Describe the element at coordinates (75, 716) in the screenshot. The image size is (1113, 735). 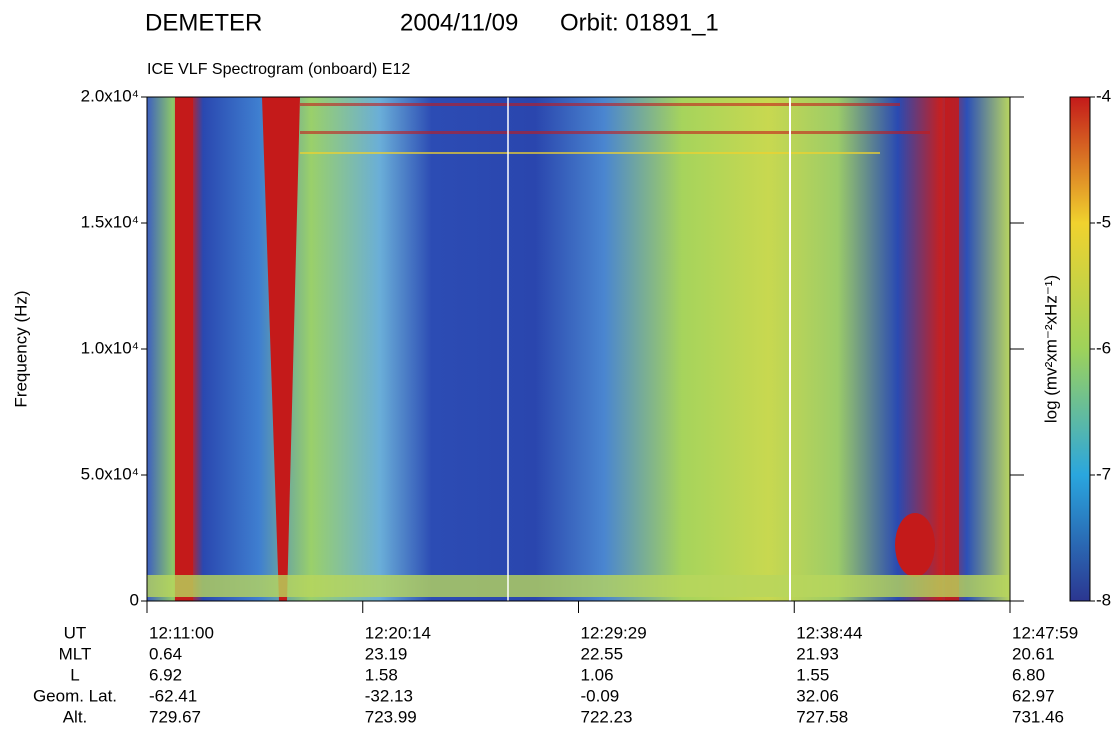
I see `row-label: Alt.` at that location.